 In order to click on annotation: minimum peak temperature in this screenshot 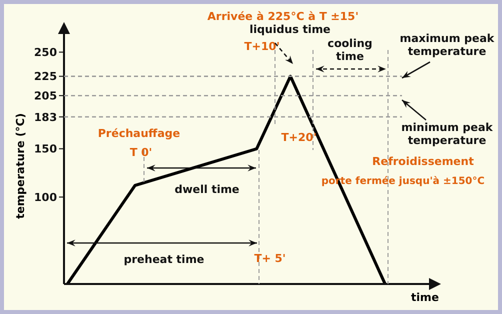, I will do `click(447, 134)`.